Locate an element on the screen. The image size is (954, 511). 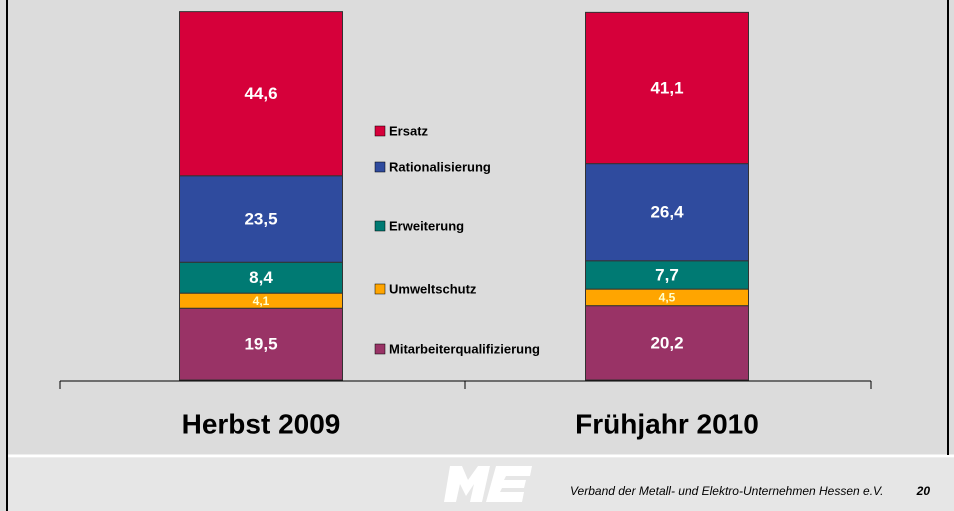
data-label: 26,4 is located at coordinates (667, 212).